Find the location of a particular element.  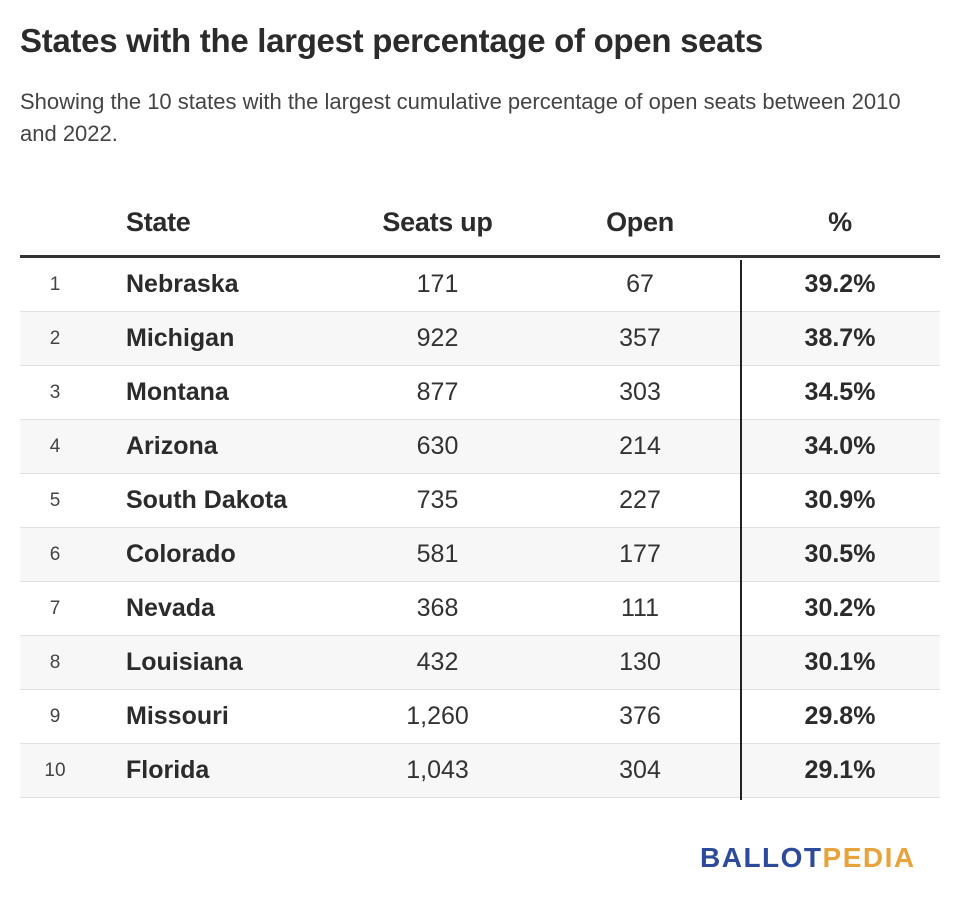

rank-cell: 5 is located at coordinates (55, 500).